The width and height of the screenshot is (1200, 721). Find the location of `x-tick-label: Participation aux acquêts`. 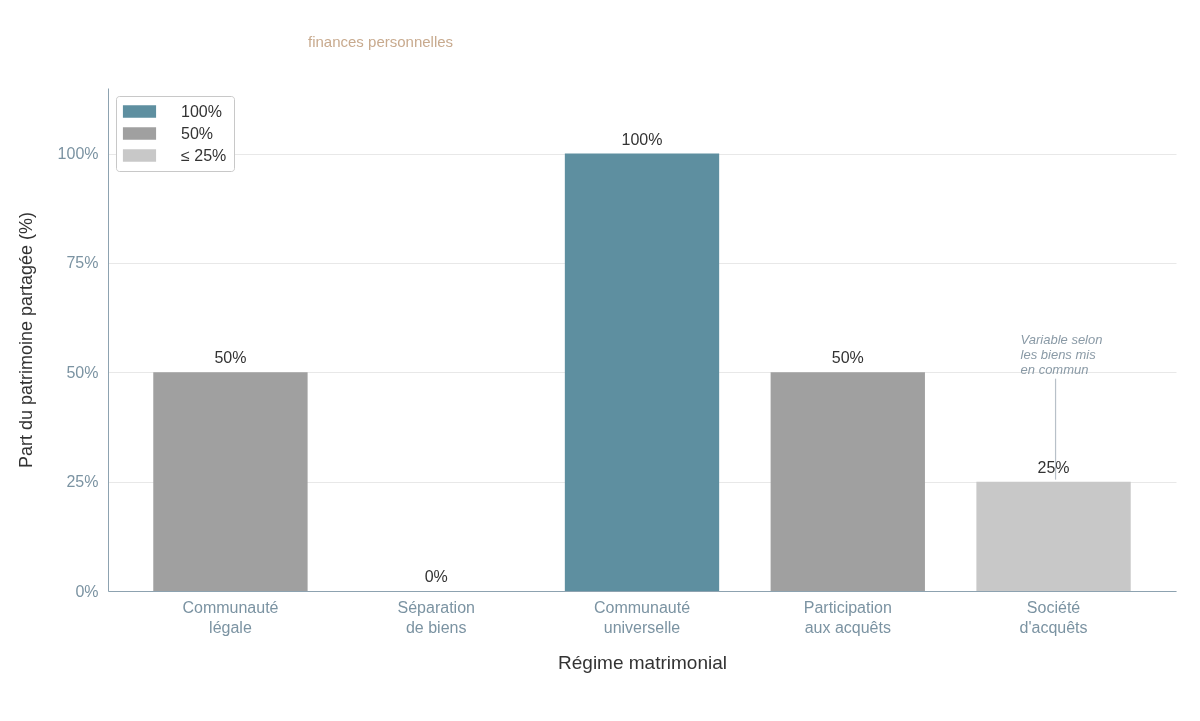

x-tick-label: Participation aux acquêts is located at coordinates (847, 617).